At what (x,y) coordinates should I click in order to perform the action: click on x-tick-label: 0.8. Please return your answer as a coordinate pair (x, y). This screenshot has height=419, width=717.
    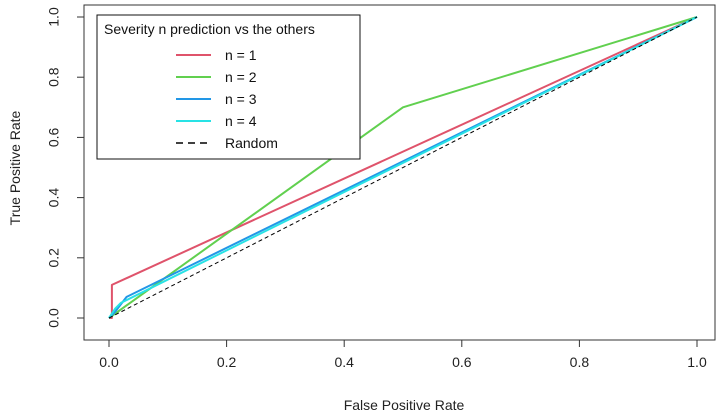
    Looking at the image, I should click on (580, 362).